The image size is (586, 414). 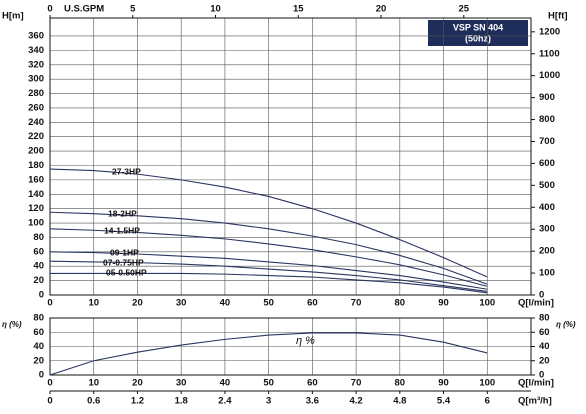 I want to click on x-tick-label: 100, so click(x=487, y=303).